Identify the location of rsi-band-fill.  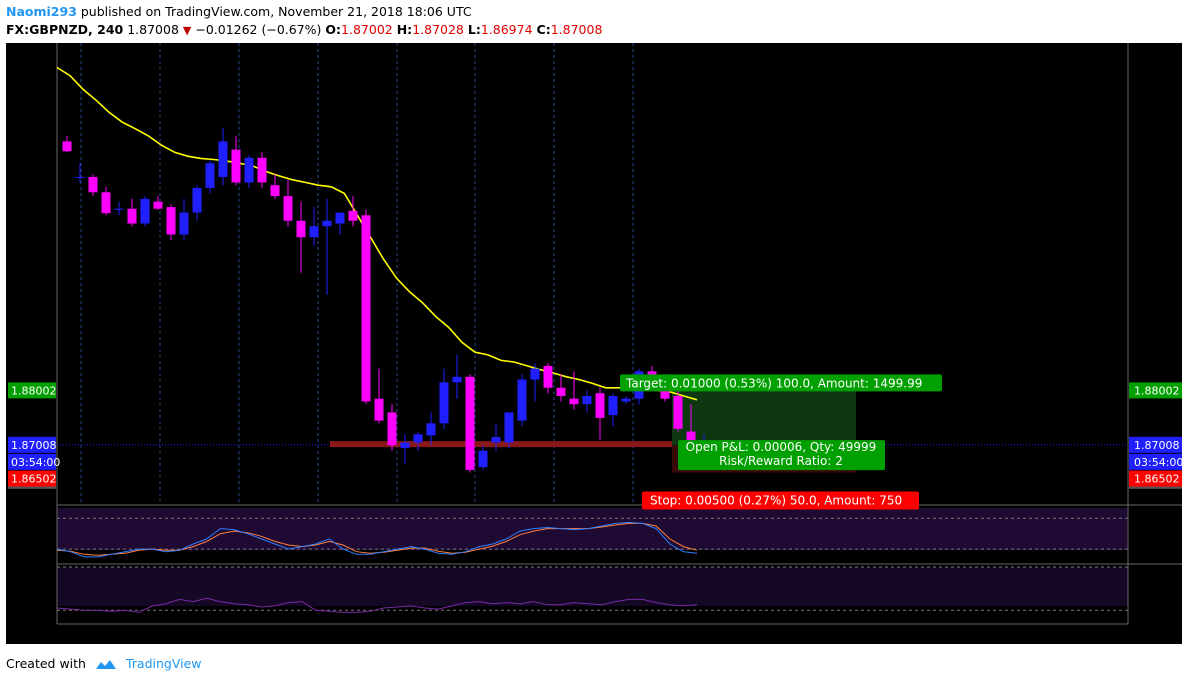
(592, 586).